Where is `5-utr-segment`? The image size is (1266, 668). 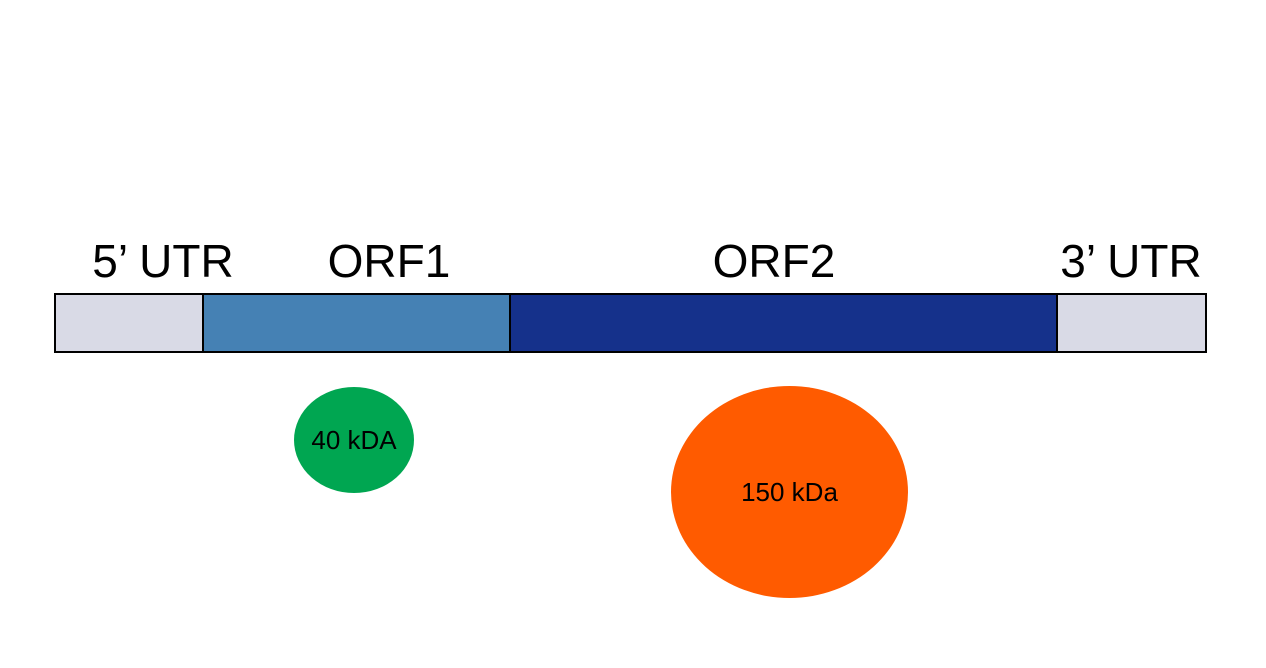 5-utr-segment is located at coordinates (129, 323).